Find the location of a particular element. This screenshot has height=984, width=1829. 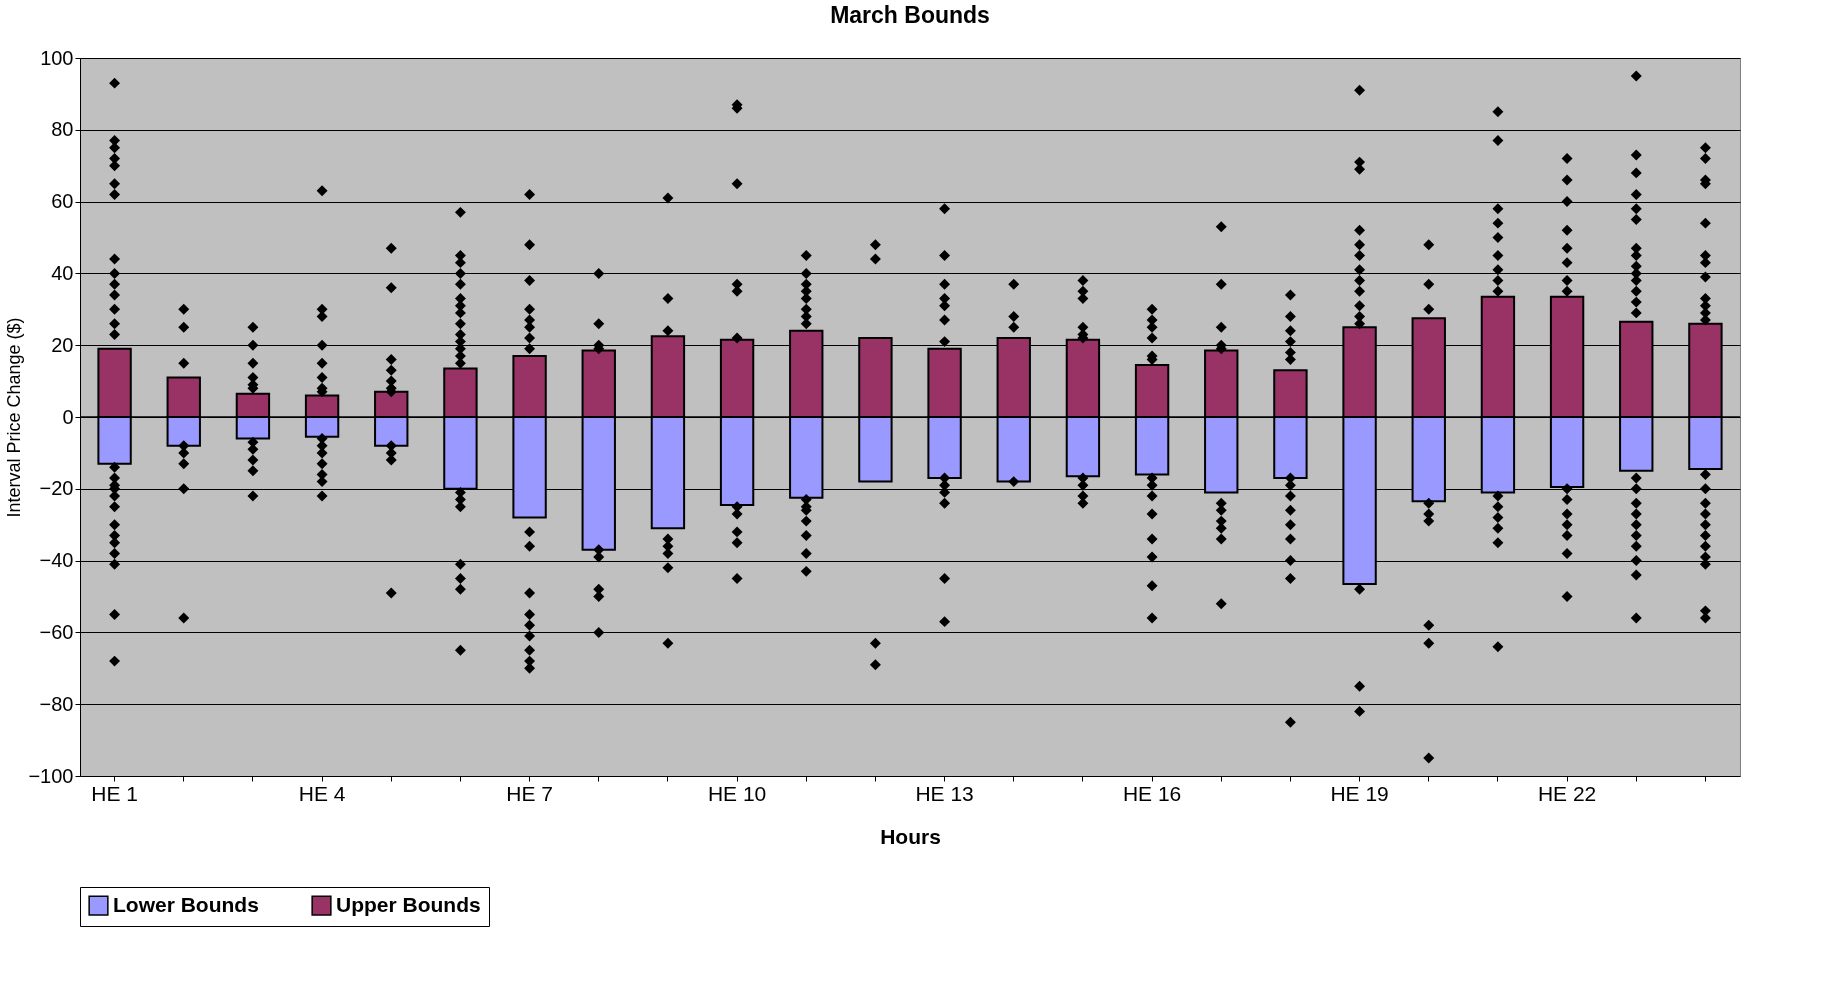

y-tick-label: 20 is located at coordinates (62, 344).